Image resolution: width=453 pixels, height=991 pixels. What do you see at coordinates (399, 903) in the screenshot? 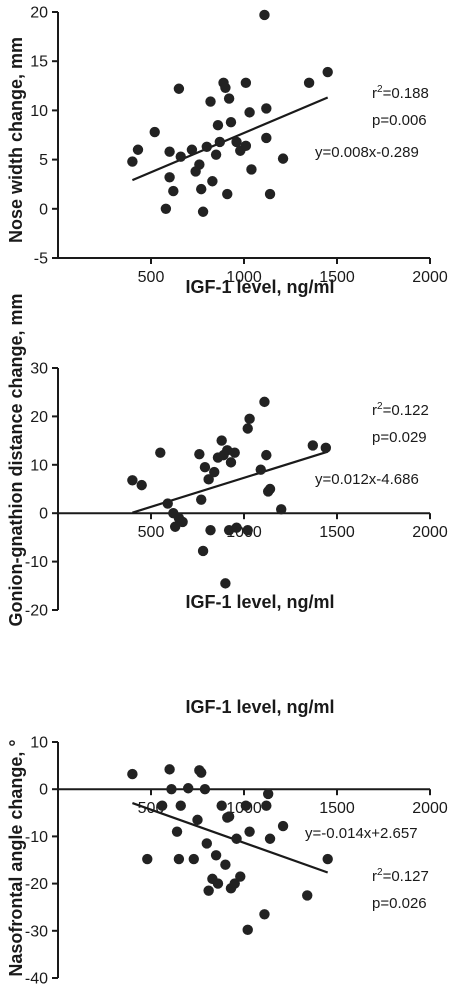
I see `p-value-label: p=0.026` at bounding box center [399, 903].